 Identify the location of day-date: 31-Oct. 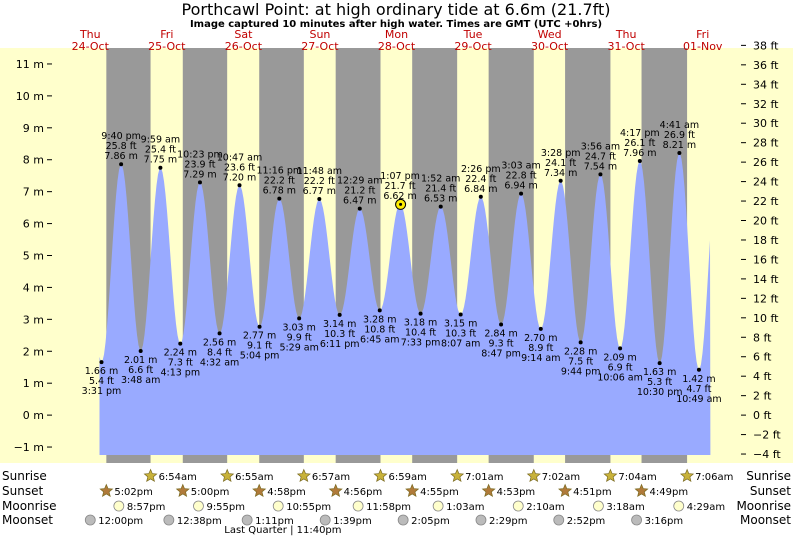
(627, 46).